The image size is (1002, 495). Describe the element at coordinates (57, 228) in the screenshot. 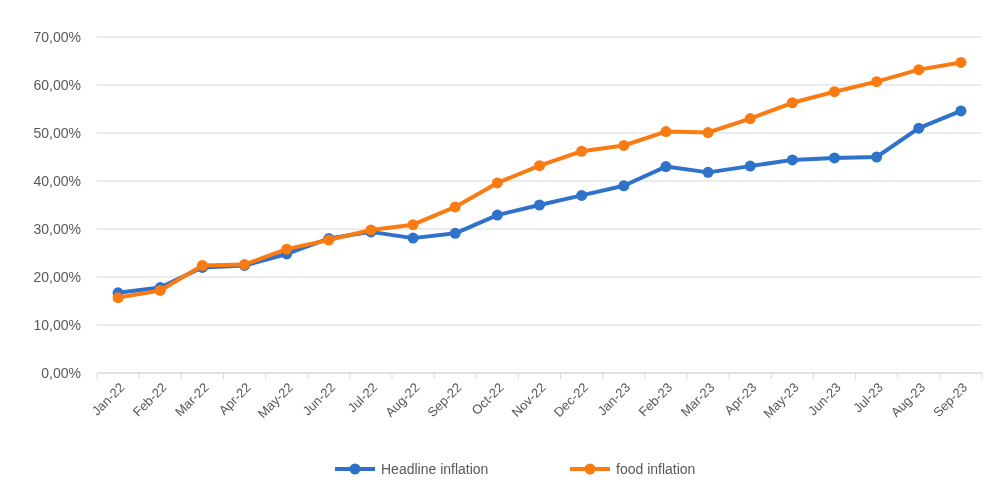

I see `y-tick-label: 30,00%` at that location.